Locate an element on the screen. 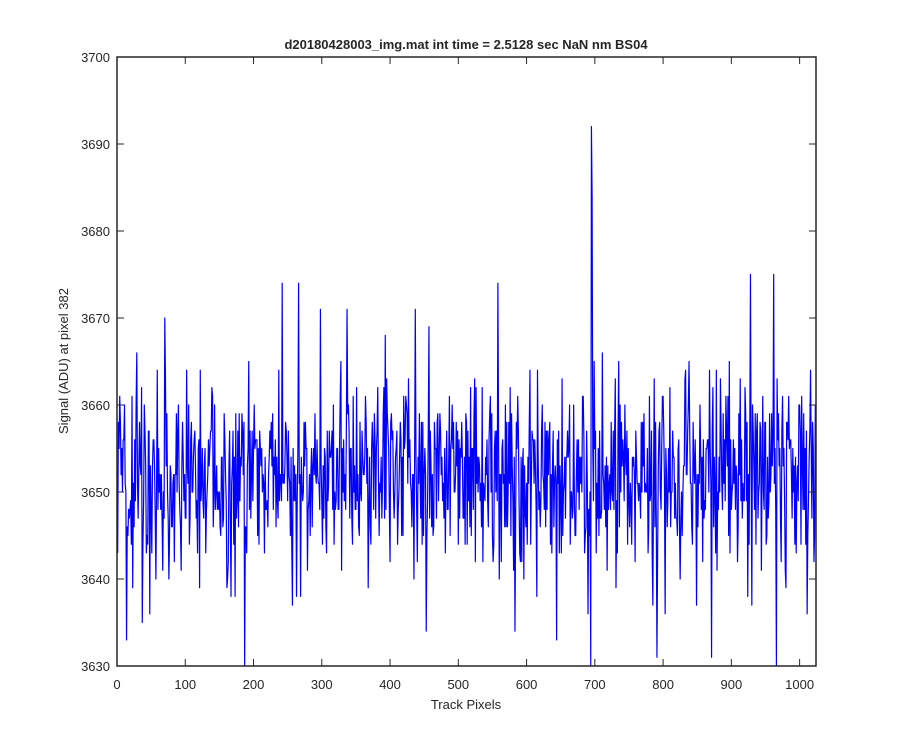 The height and width of the screenshot is (755, 900). x-axis-label: Track Pixels is located at coordinates (466, 704).